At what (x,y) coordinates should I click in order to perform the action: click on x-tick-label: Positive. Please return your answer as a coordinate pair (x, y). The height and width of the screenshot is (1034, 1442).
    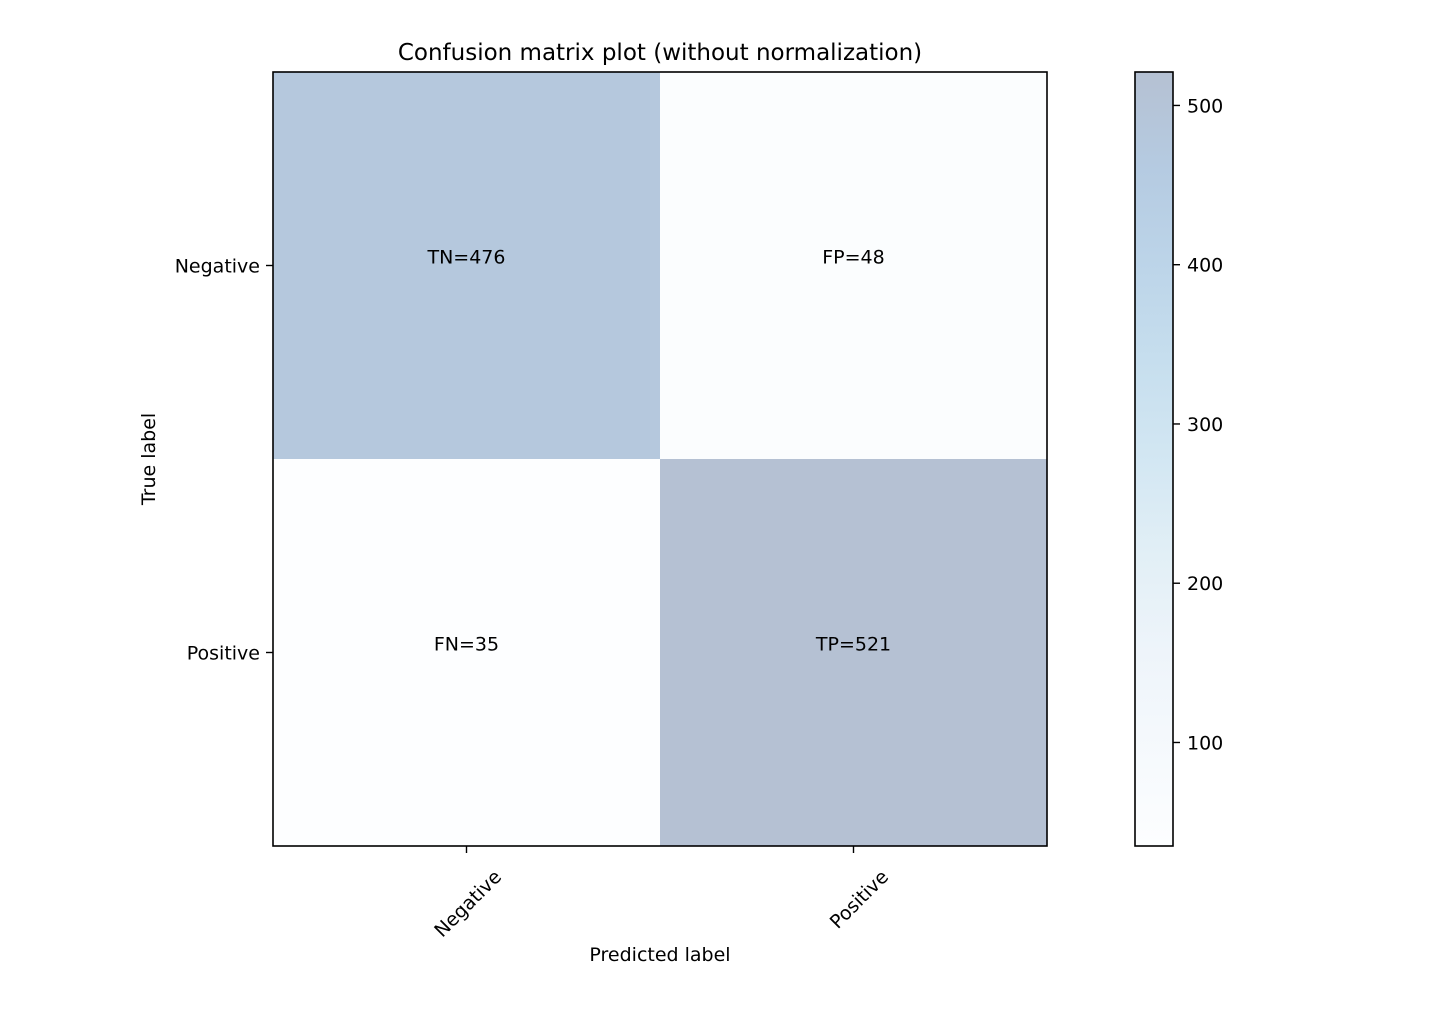
    Looking at the image, I should click on (859, 899).